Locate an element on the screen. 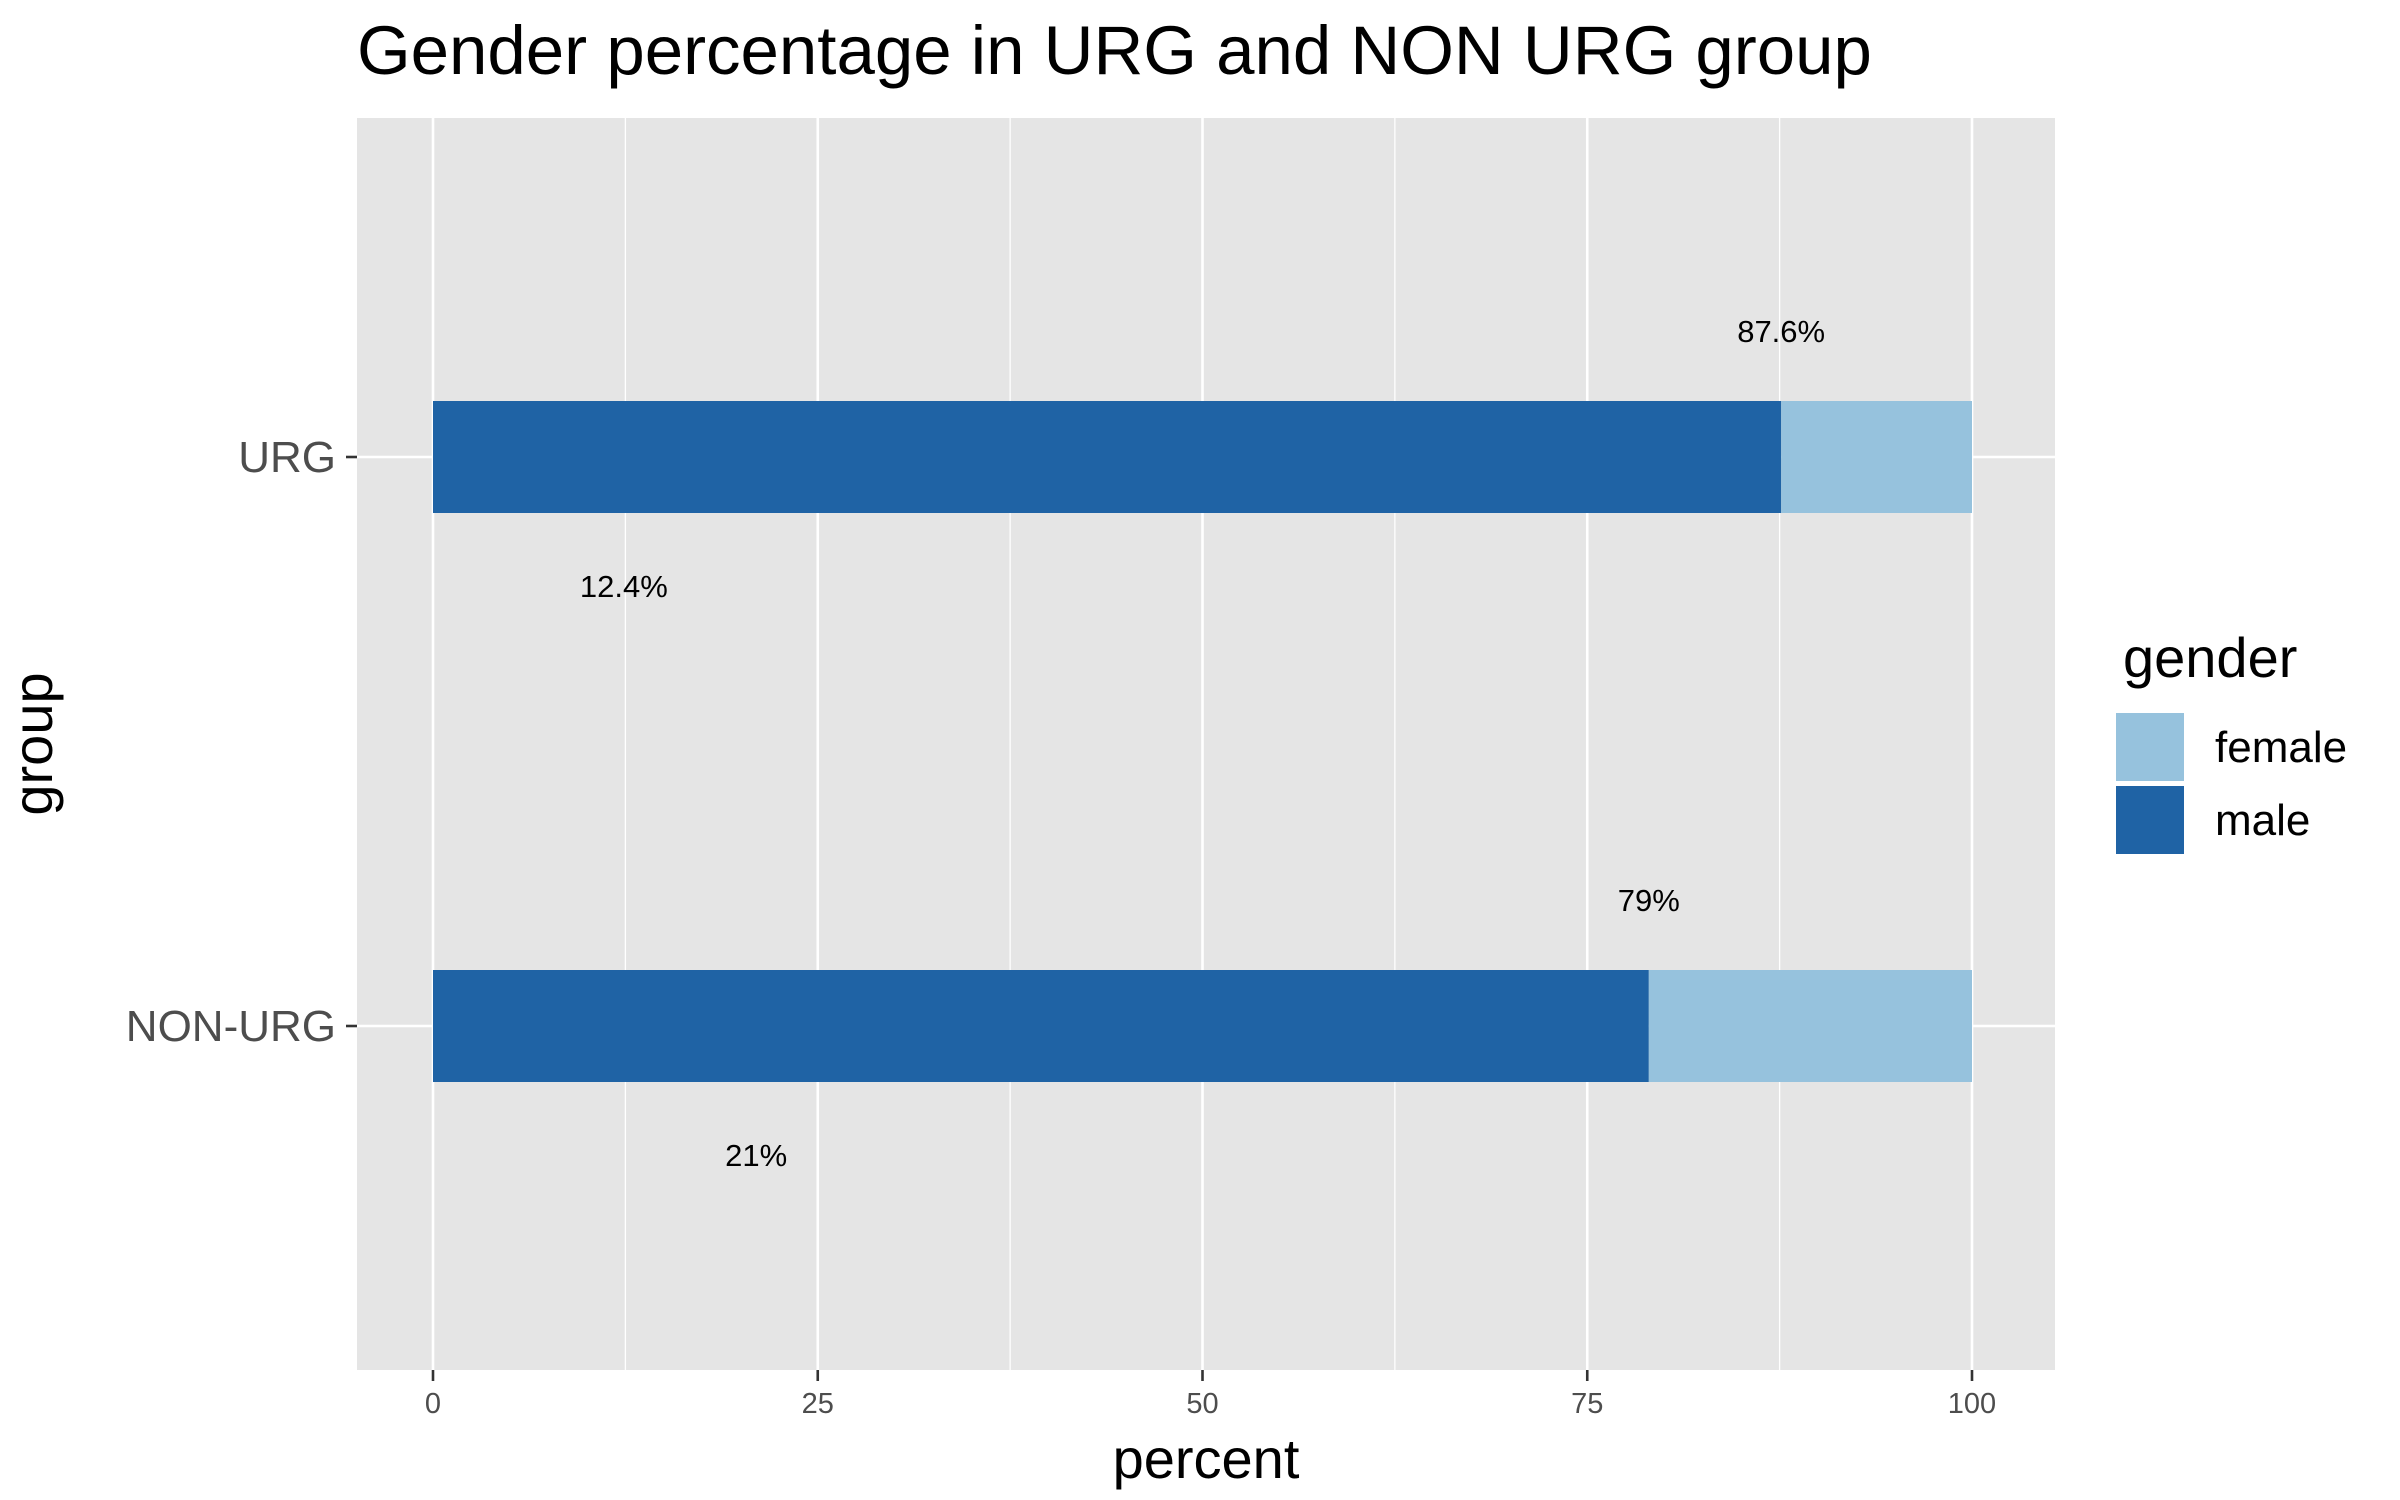 The image size is (2400, 1500). legend-label-male: male is located at coordinates (2262, 820).